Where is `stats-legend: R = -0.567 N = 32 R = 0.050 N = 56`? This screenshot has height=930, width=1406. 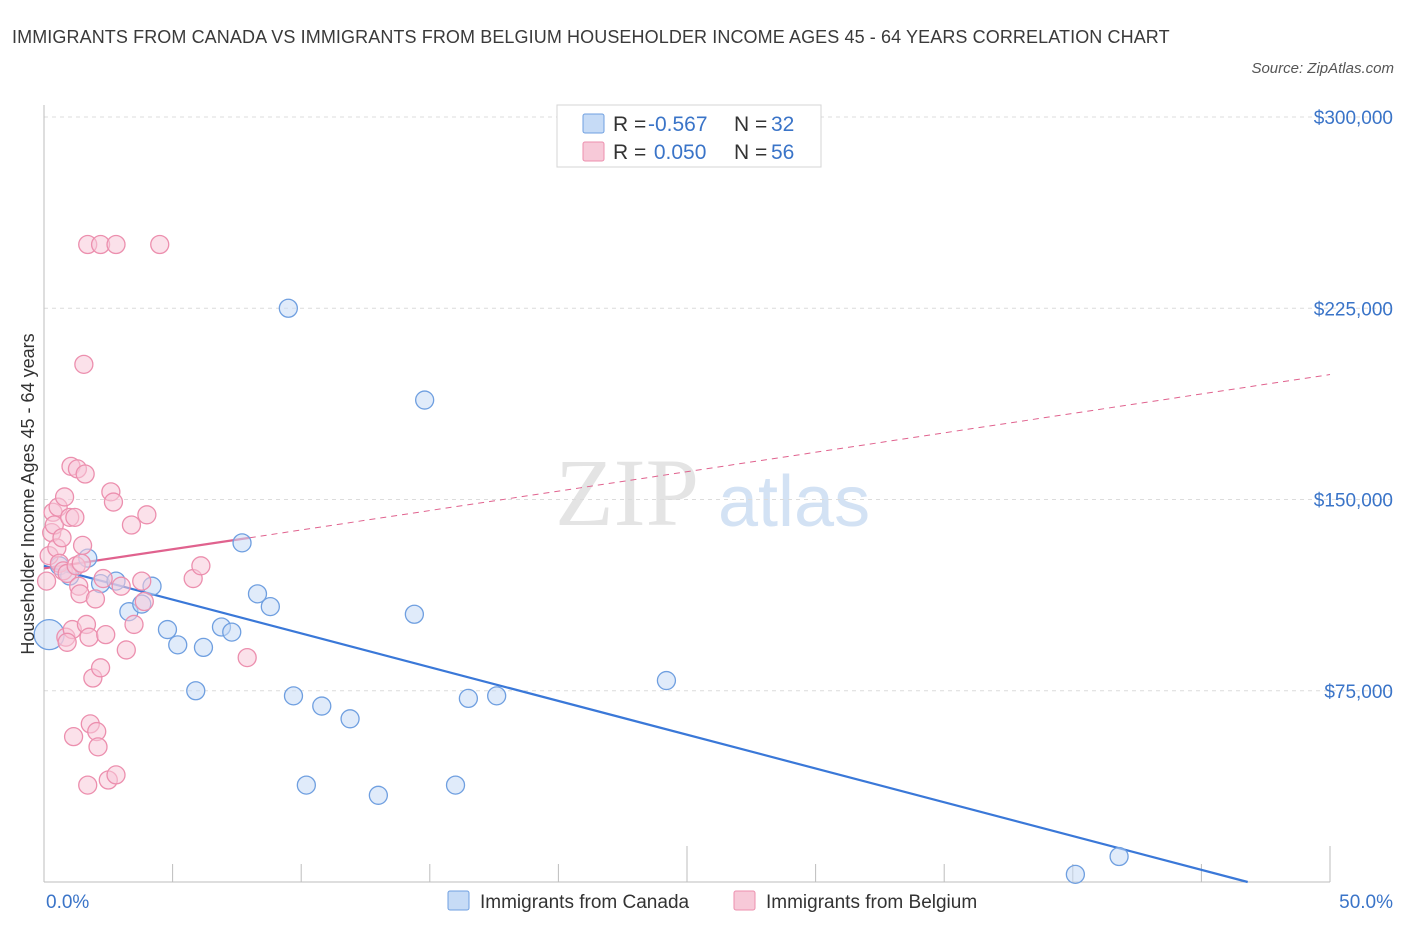 stats-legend: R = -0.567 N = 32 R = 0.050 N = 56 is located at coordinates (689, 136).